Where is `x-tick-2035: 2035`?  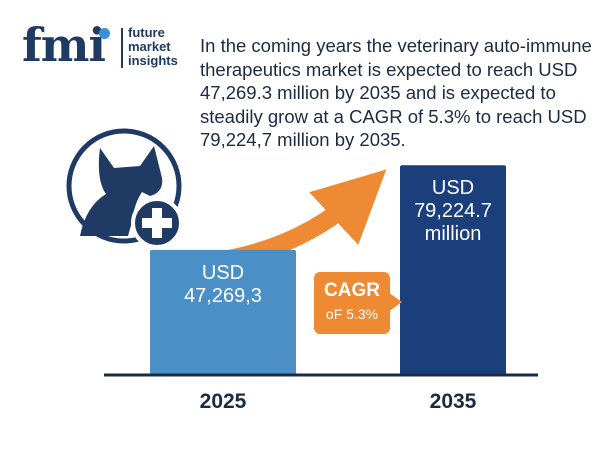 x-tick-2035: 2035 is located at coordinates (453, 401).